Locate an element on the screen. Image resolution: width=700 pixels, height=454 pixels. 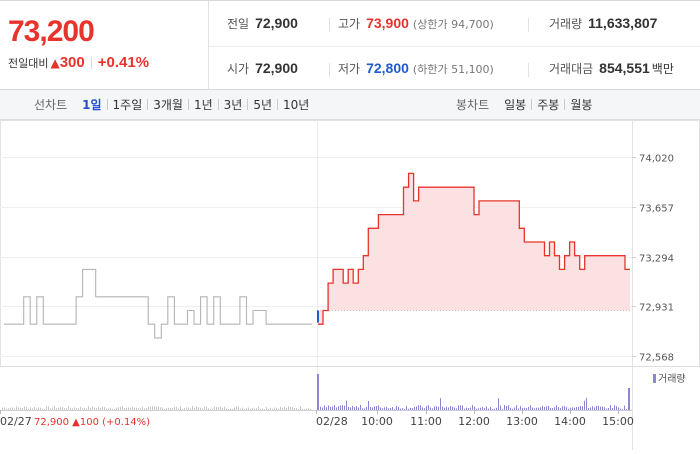
tab-daily-candle: 일봉 is located at coordinates (515, 105).